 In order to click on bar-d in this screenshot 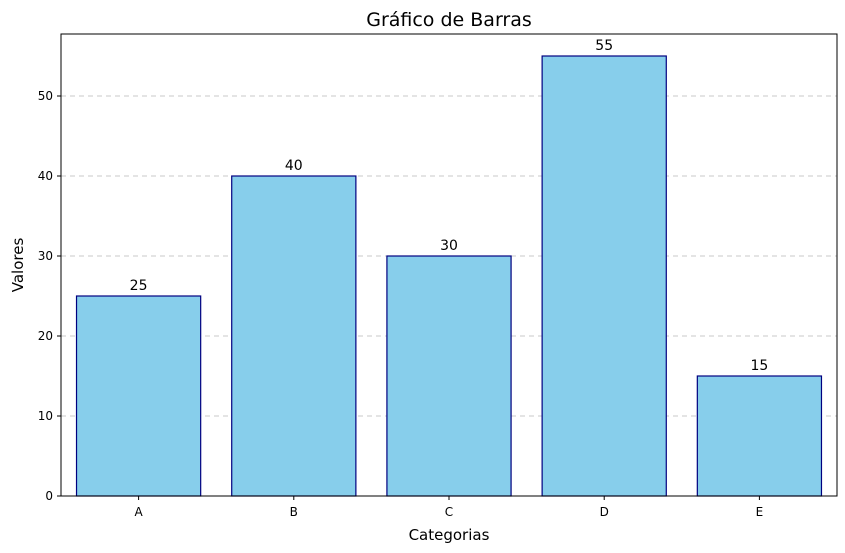, I will do `click(604, 276)`.